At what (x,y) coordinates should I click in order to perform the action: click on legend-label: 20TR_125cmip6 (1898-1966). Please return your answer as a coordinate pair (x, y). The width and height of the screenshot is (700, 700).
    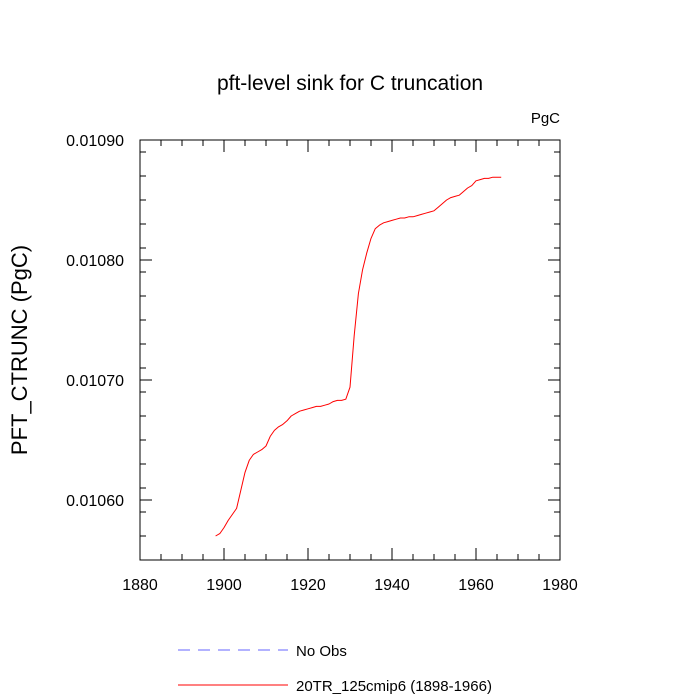
    Looking at the image, I should click on (394, 686).